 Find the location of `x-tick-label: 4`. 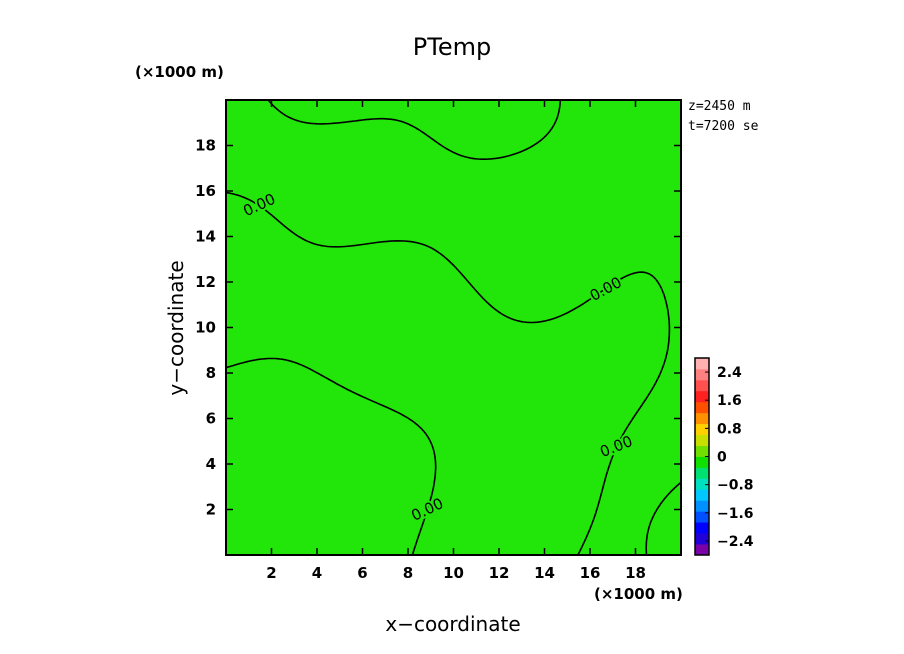

x-tick-label: 4 is located at coordinates (317, 573).